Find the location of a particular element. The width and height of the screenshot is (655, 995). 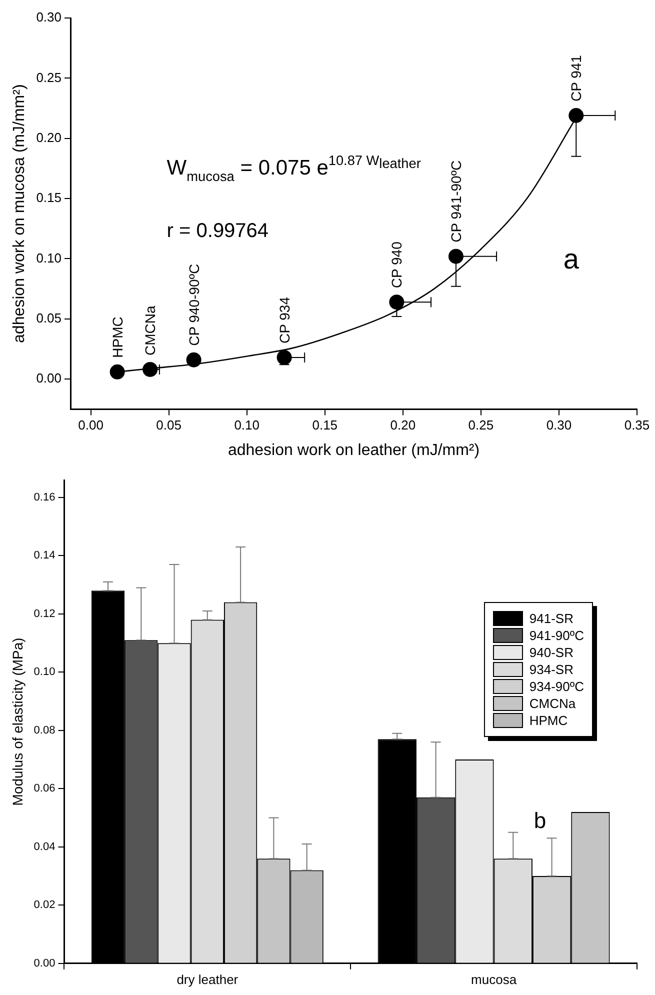

annotation: CMCNa is located at coordinates (150, 330).